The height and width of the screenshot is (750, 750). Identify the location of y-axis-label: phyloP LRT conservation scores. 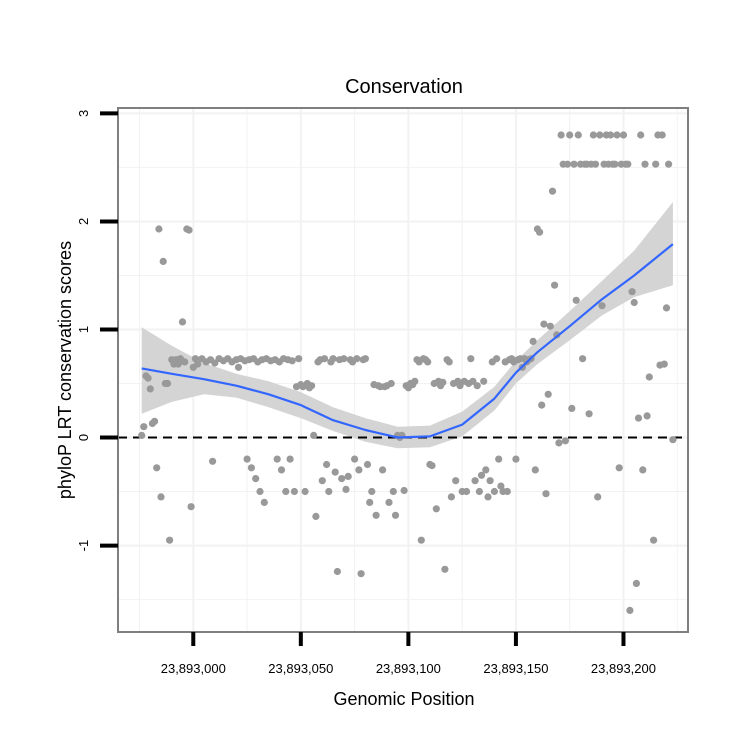
(65, 370).